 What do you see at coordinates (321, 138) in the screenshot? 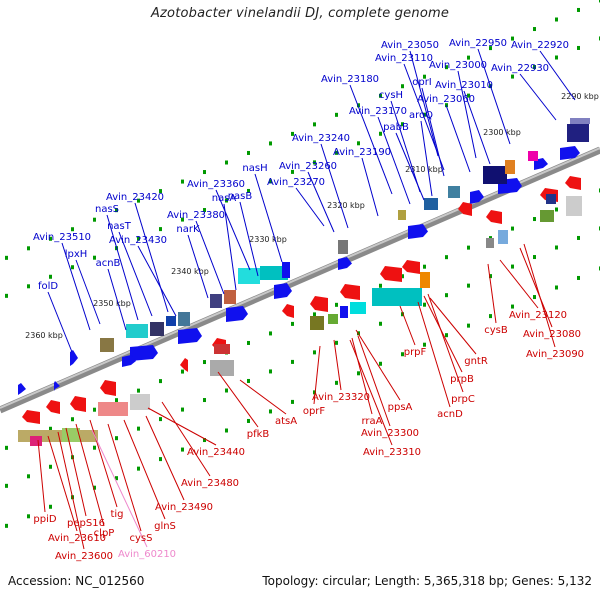
I see `forward-gene-label: Avin_23240` at bounding box center [321, 138].